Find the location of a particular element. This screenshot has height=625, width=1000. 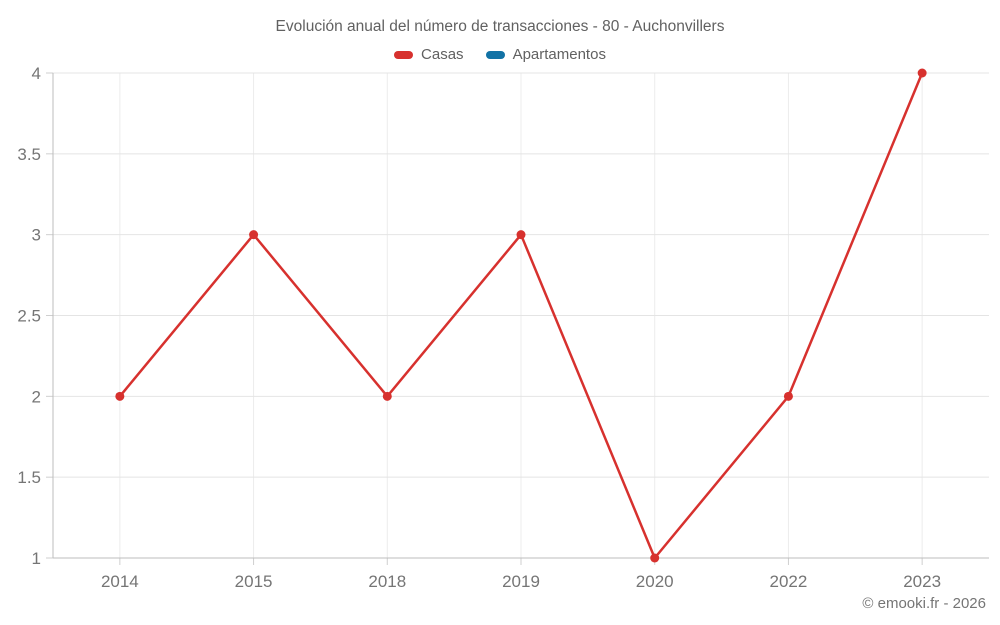

x-tick-label: 2019 is located at coordinates (521, 581).